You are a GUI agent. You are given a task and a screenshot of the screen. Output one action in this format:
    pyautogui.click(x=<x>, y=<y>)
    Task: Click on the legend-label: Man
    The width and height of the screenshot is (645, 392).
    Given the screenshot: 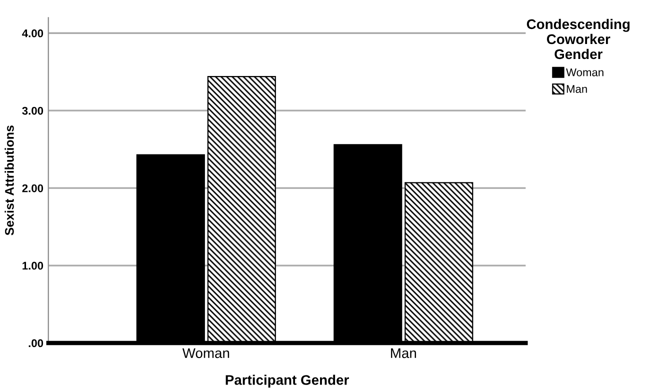 What is the action you would take?
    pyautogui.click(x=576, y=89)
    